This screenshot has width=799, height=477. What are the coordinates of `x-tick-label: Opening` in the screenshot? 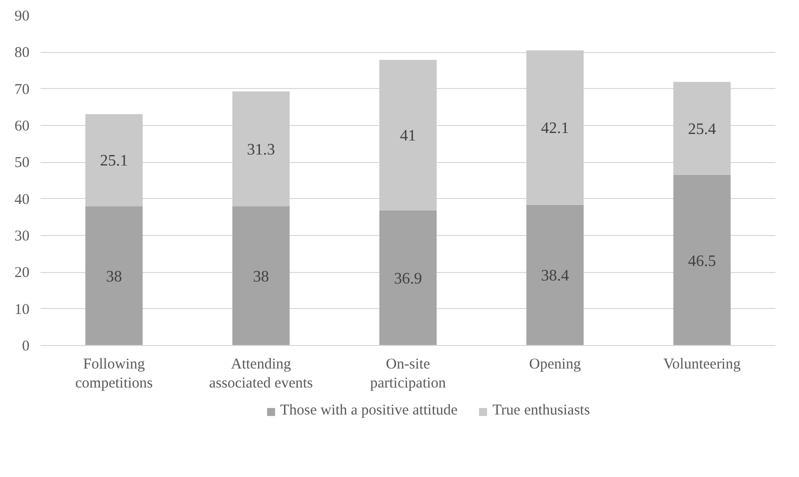 It's located at (555, 364).